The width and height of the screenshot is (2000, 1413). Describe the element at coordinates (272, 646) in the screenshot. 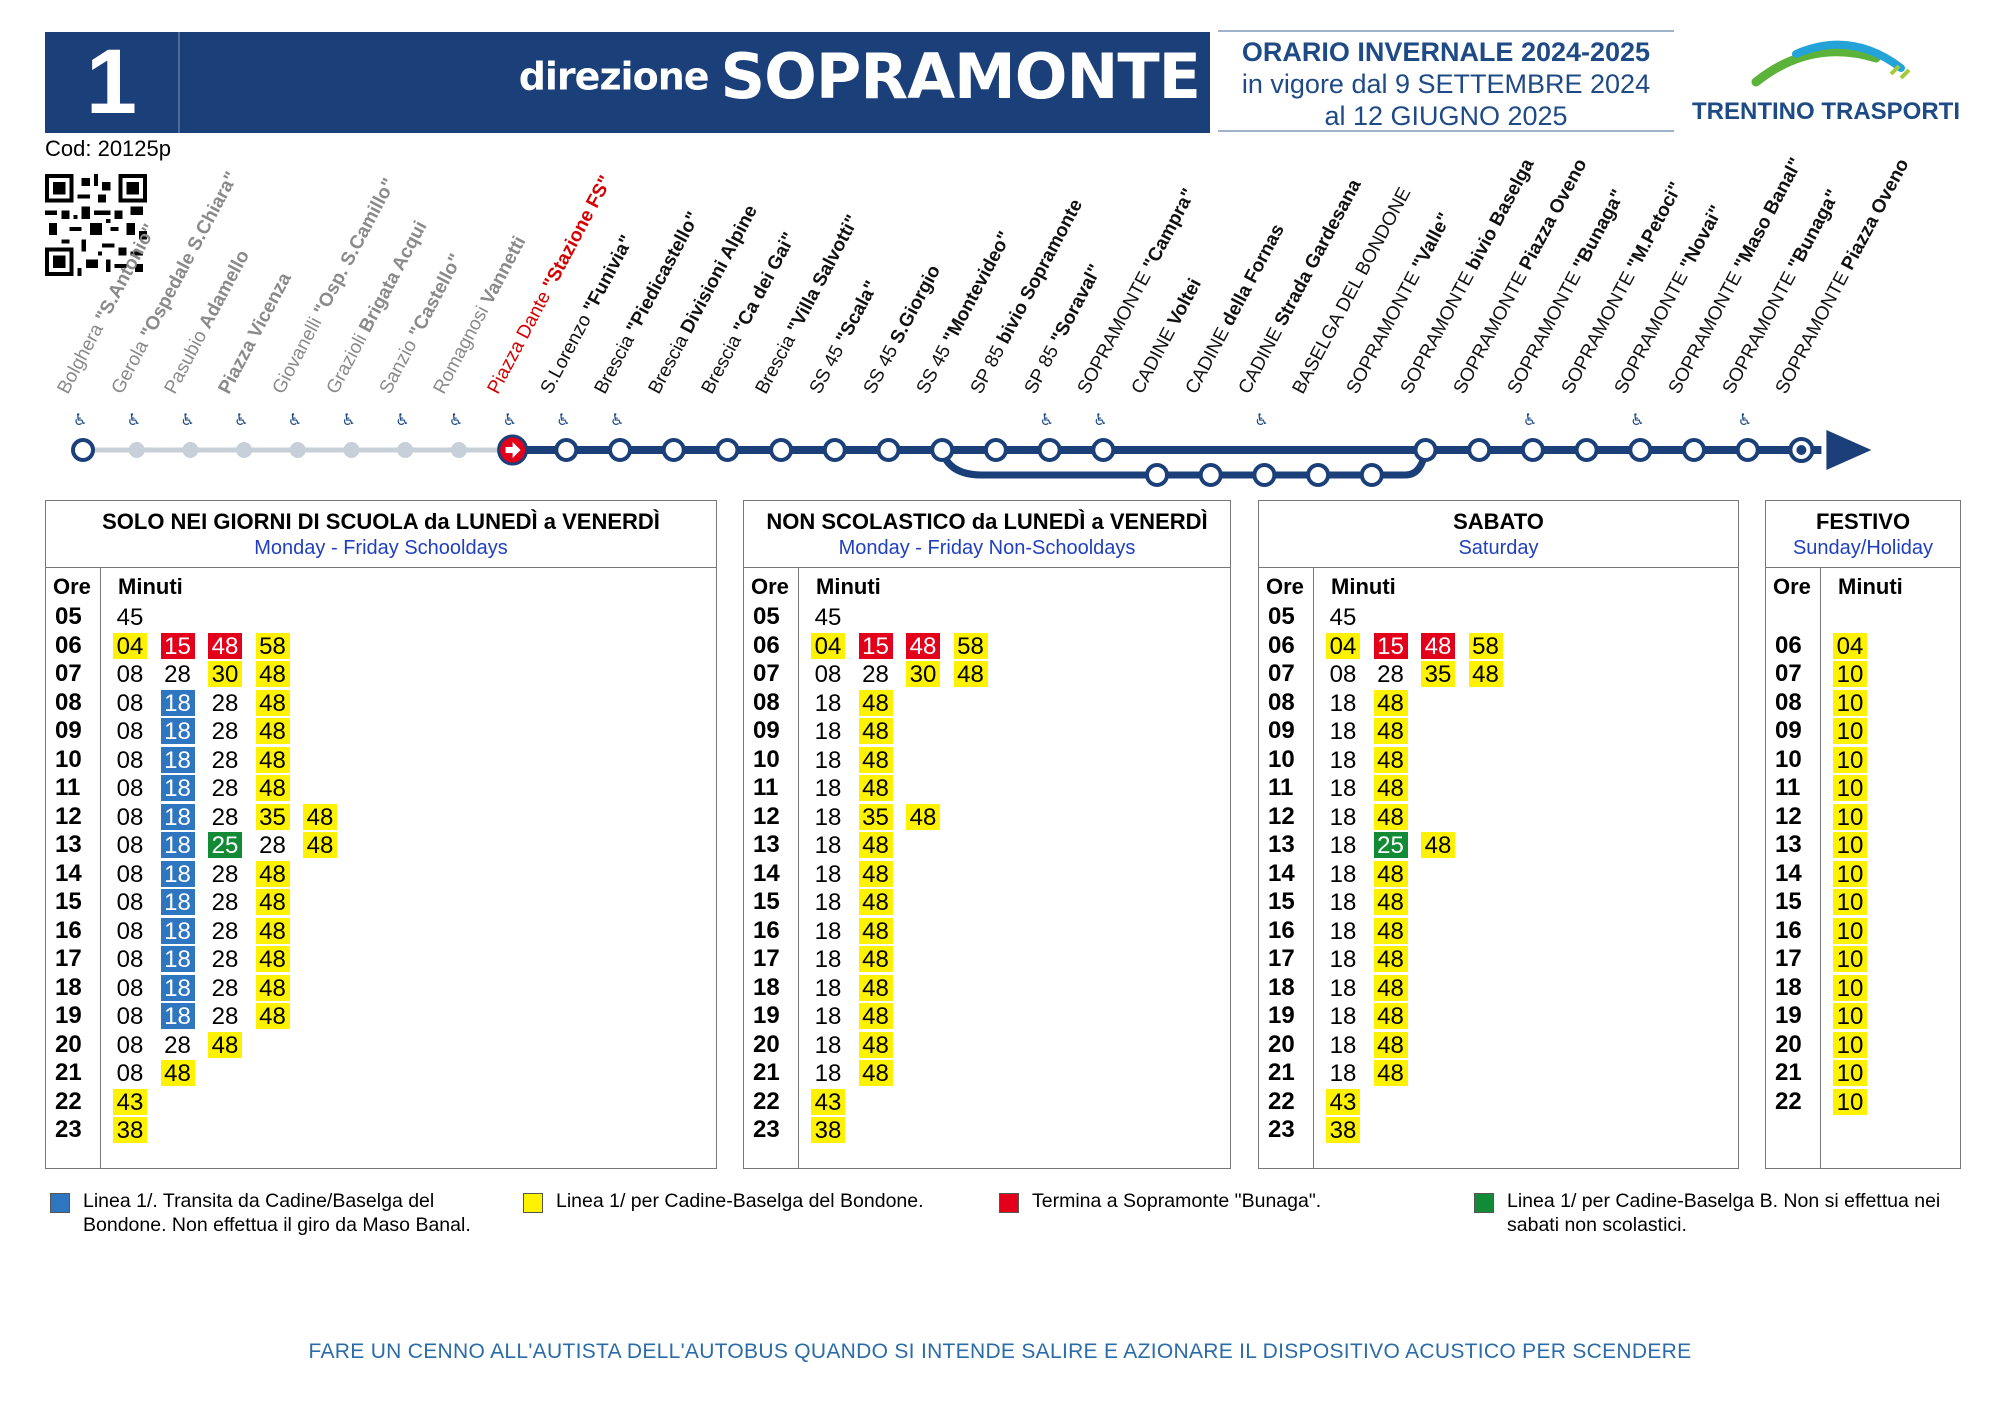

I see `departure-minute: 58` at that location.